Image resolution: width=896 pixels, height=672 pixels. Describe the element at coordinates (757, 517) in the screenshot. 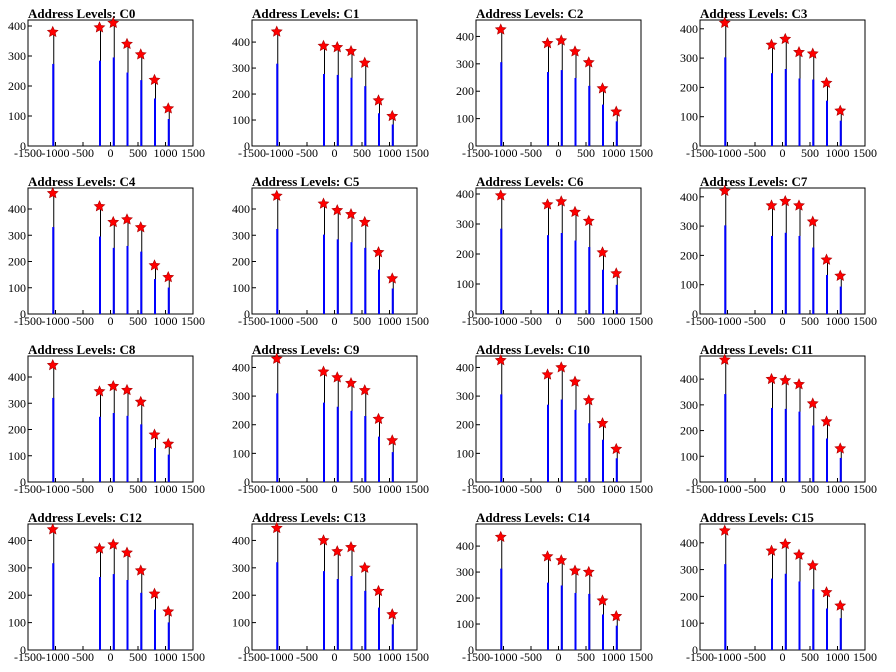

I see `chart-title: Address Levels: C15` at that location.